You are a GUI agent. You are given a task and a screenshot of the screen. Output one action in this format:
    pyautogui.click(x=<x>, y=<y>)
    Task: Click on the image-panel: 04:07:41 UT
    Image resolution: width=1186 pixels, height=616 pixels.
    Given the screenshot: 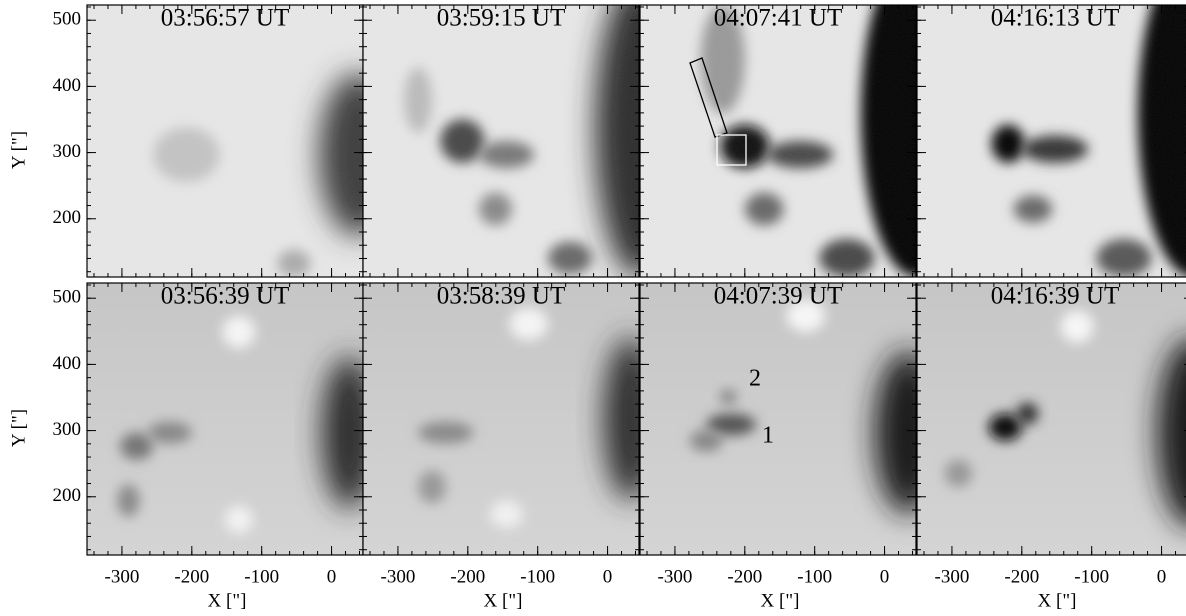 What is the action you would take?
    pyautogui.click(x=778, y=141)
    